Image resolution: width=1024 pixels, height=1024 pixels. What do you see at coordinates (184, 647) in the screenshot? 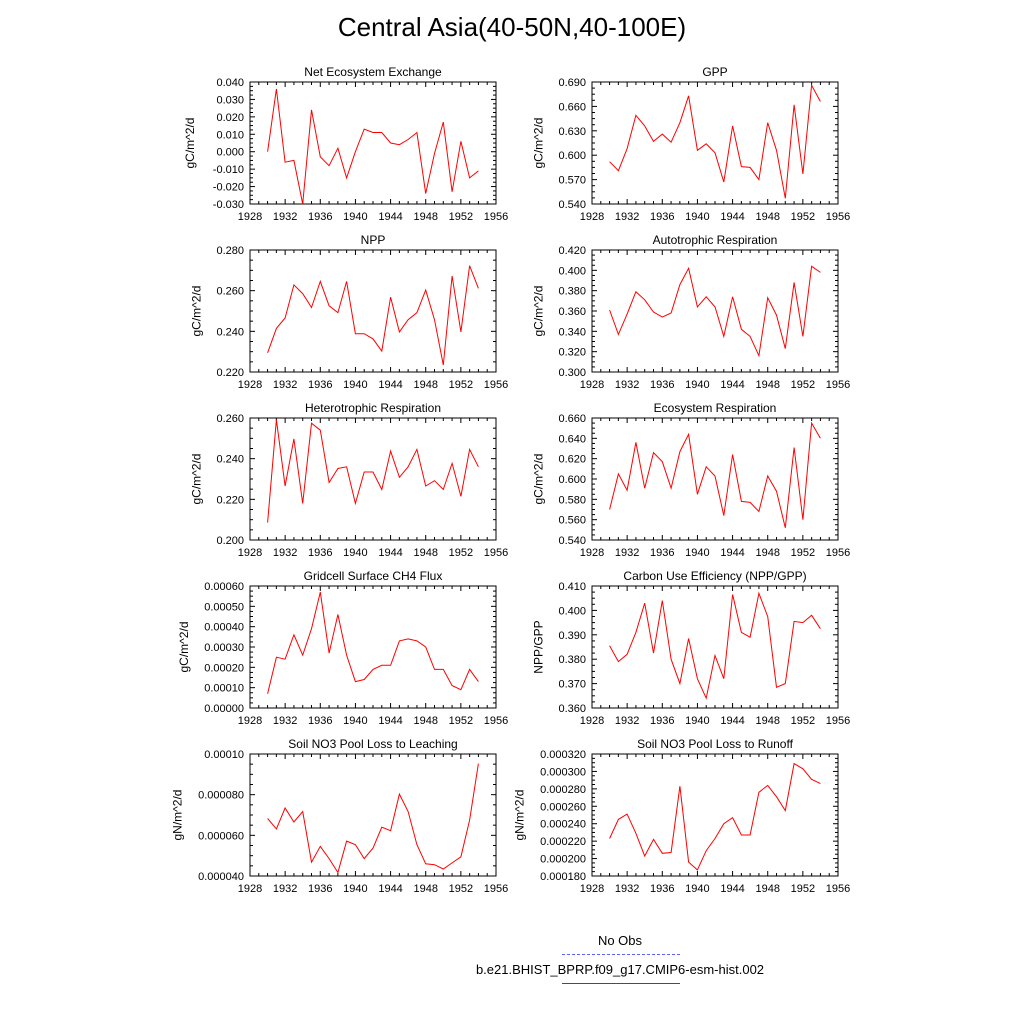
I see `y-axis-label: gC/m^2/d` at bounding box center [184, 647].